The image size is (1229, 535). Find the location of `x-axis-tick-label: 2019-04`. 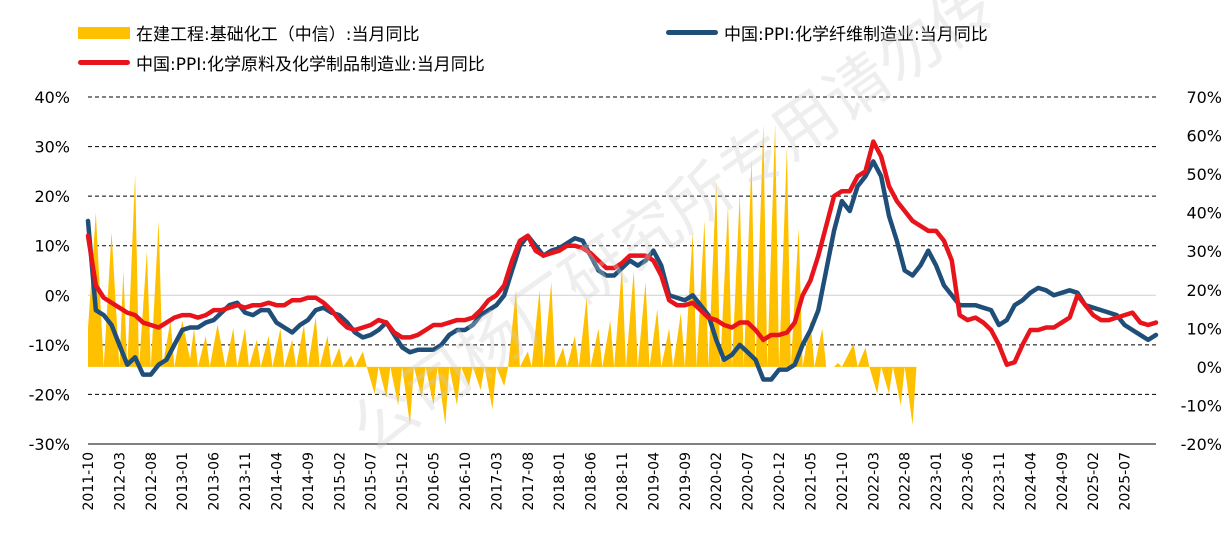

x-axis-tick-label: 2019-04 is located at coordinates (654, 481).